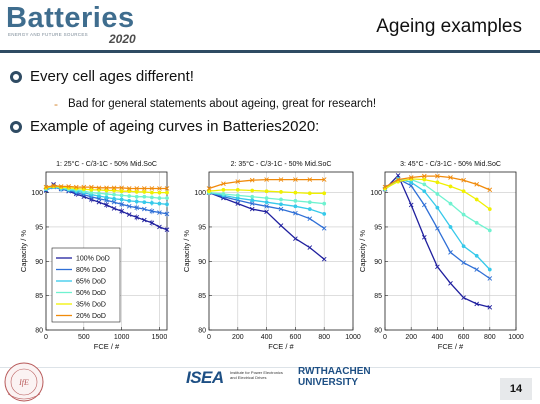 This screenshot has height=404, width=540. What do you see at coordinates (353, 337) in the screenshot?
I see `x-tick-label: 1000` at bounding box center [353, 337].